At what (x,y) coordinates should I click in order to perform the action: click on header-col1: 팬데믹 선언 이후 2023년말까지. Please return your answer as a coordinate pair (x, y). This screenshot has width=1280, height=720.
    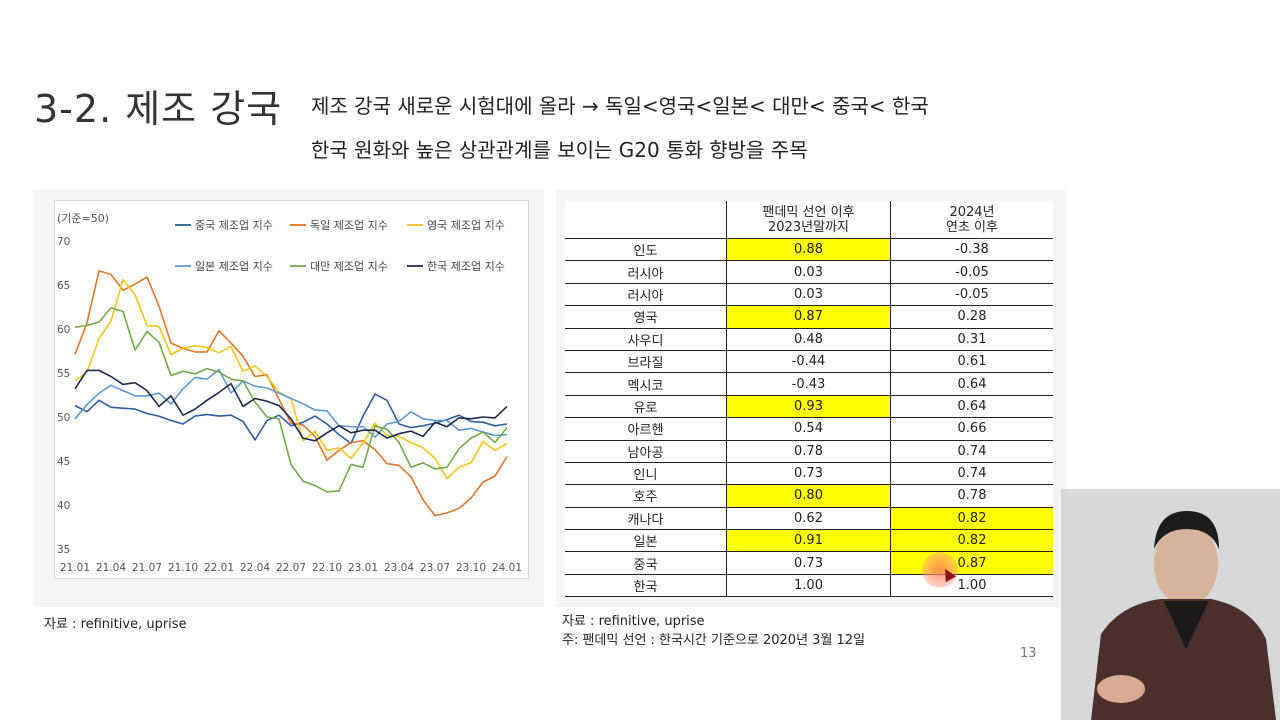
    Looking at the image, I should click on (808, 220).